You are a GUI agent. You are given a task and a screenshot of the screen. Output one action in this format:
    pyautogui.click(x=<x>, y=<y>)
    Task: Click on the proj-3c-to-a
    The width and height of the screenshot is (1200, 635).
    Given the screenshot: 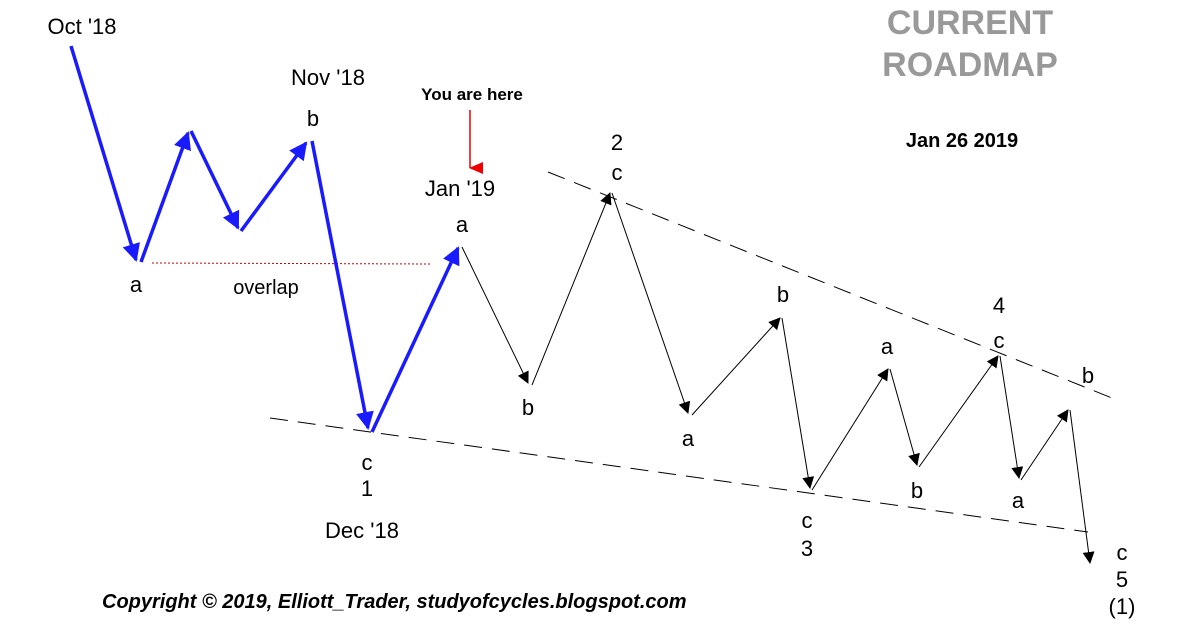 What is the action you would take?
    pyautogui.click(x=850, y=429)
    